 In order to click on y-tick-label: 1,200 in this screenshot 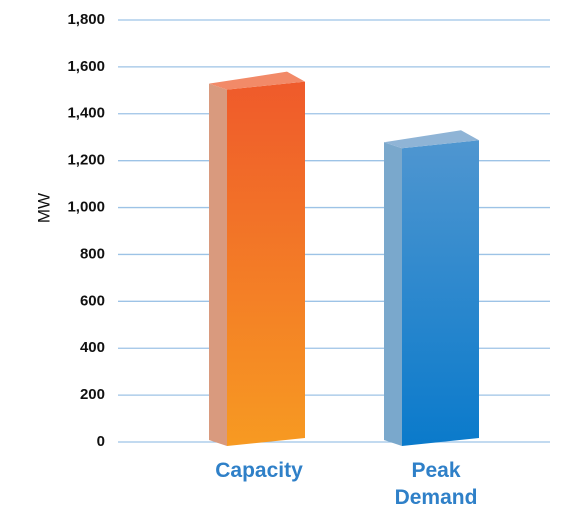, I will do `click(86, 160)`.